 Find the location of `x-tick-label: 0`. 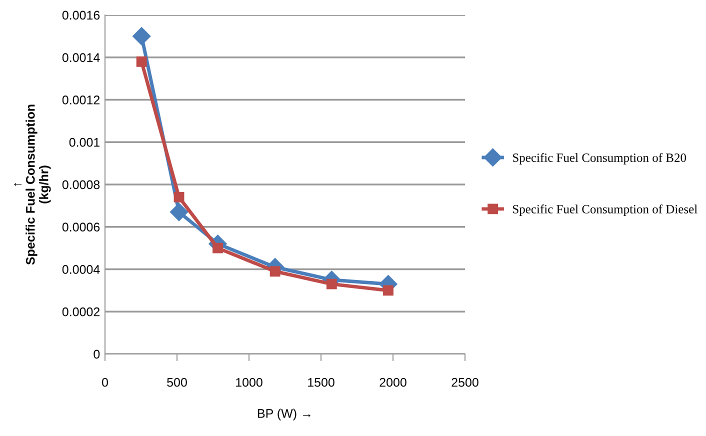

x-tick-label: 0 is located at coordinates (105, 382).